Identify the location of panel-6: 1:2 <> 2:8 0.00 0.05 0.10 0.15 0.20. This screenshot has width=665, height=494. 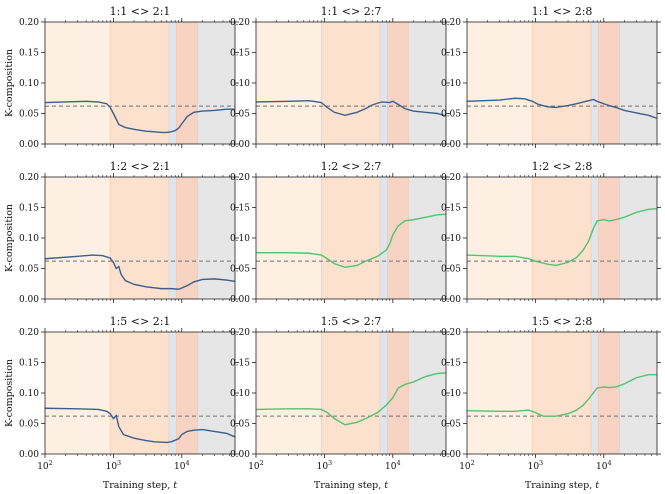
(551, 232).